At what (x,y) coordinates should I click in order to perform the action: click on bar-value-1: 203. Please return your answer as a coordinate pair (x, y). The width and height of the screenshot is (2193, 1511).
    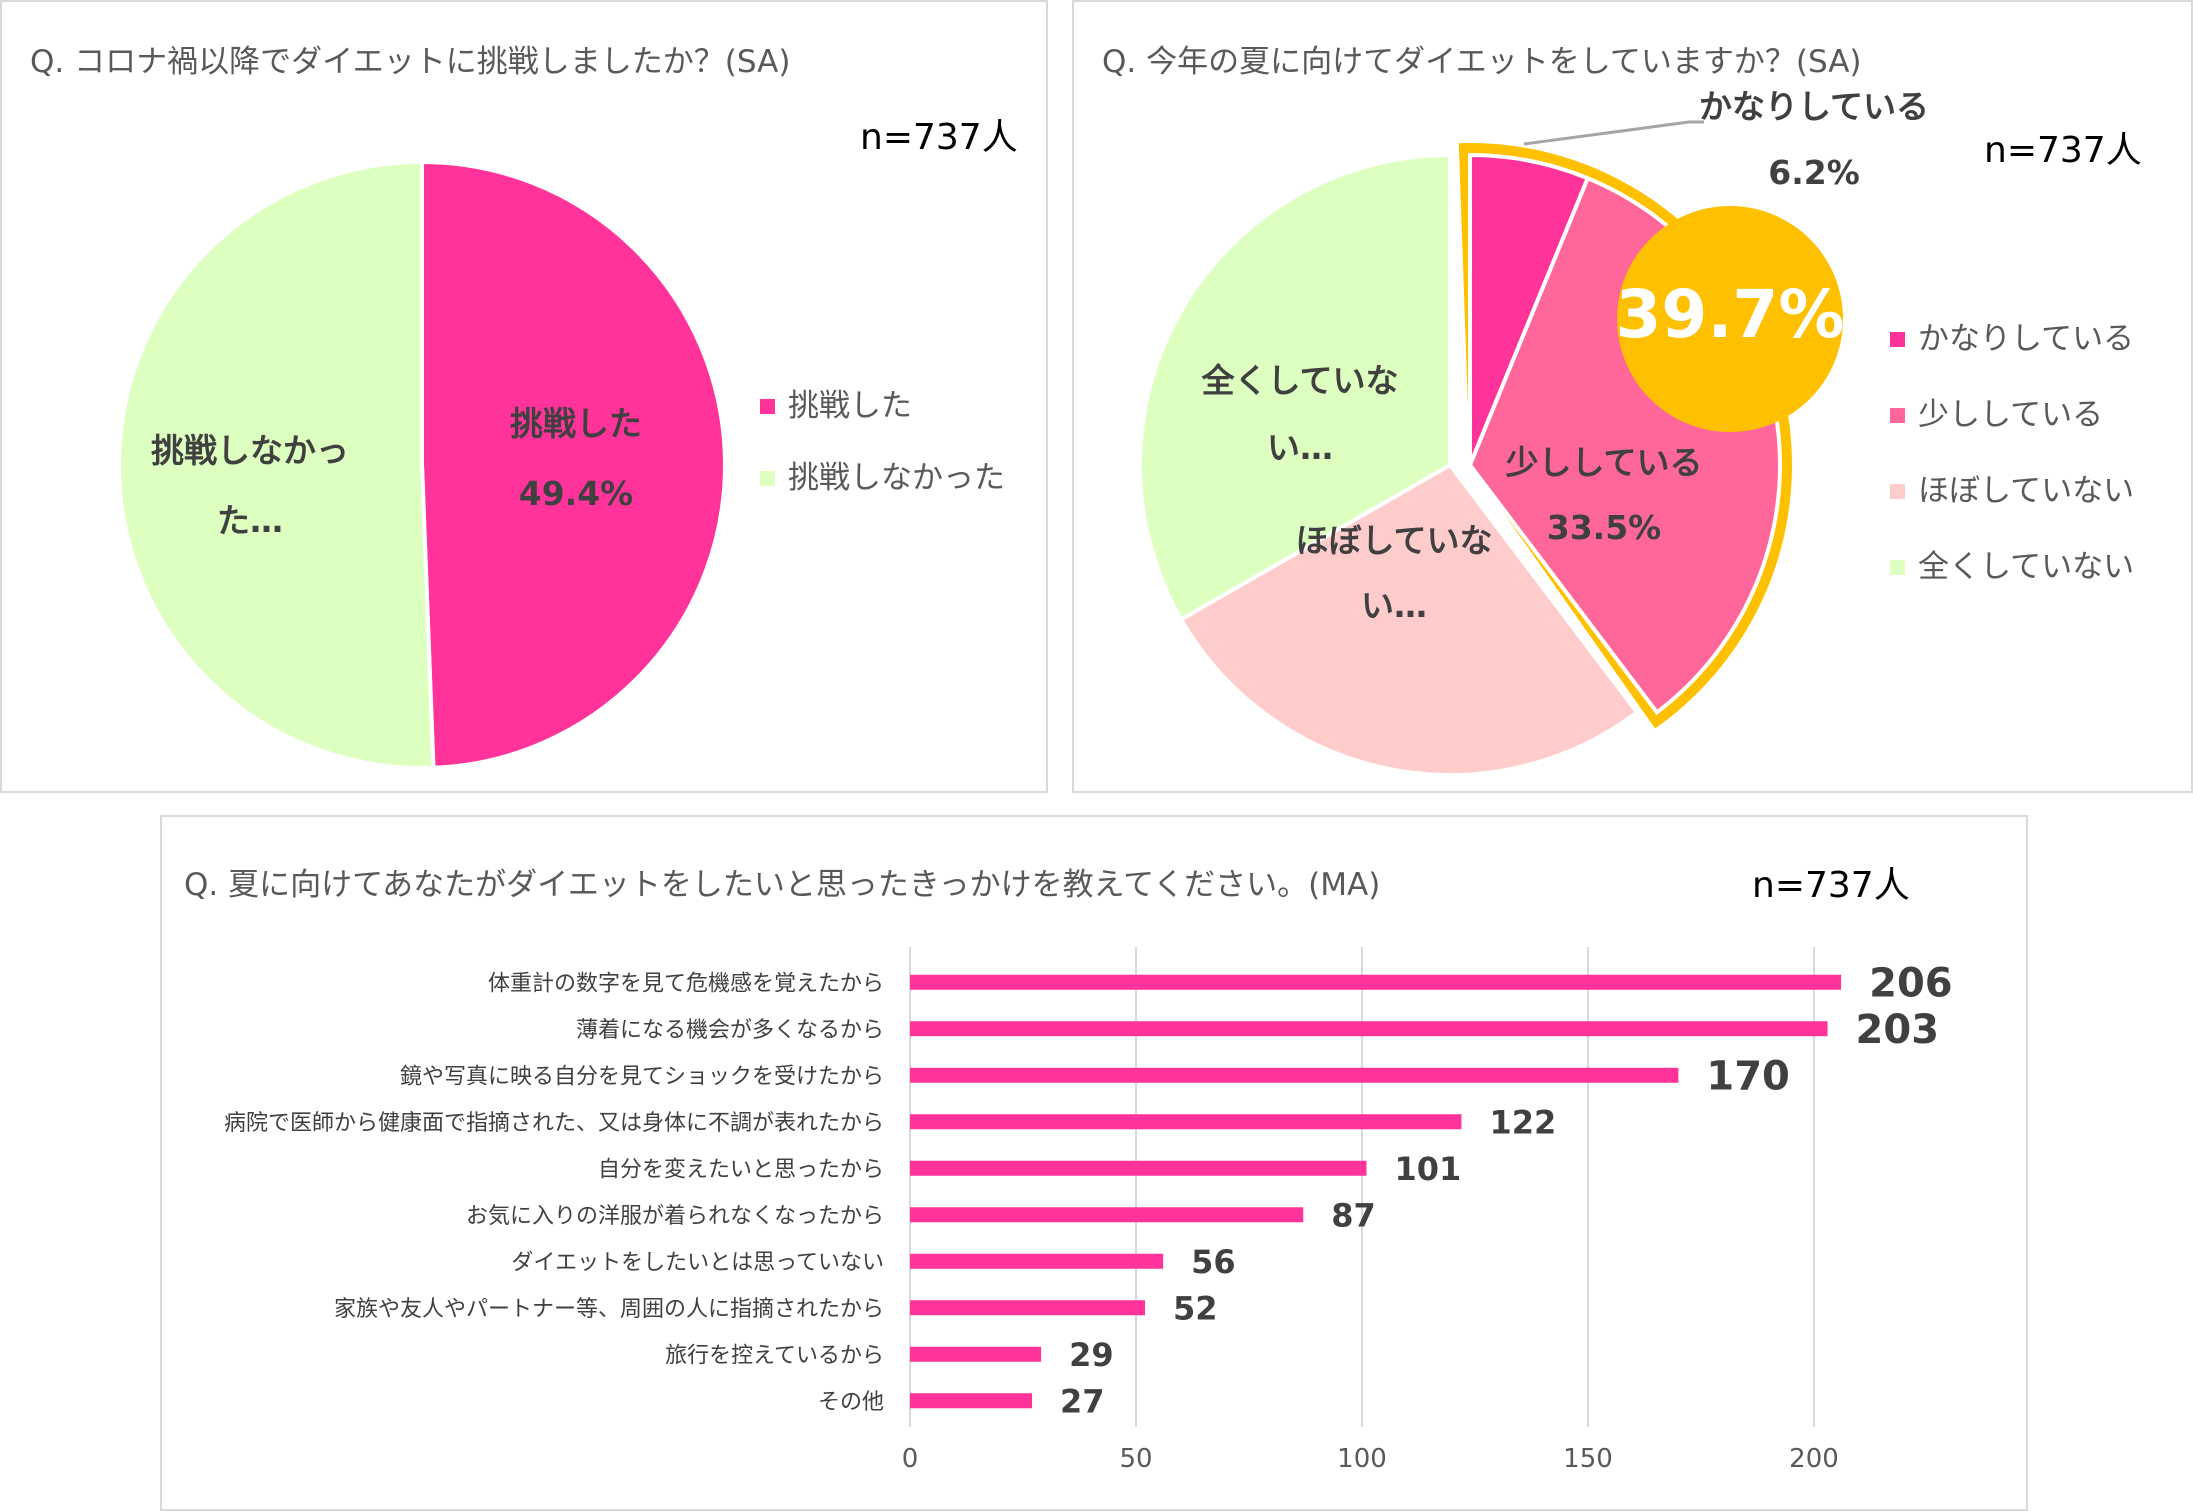
    Looking at the image, I should click on (1898, 1030).